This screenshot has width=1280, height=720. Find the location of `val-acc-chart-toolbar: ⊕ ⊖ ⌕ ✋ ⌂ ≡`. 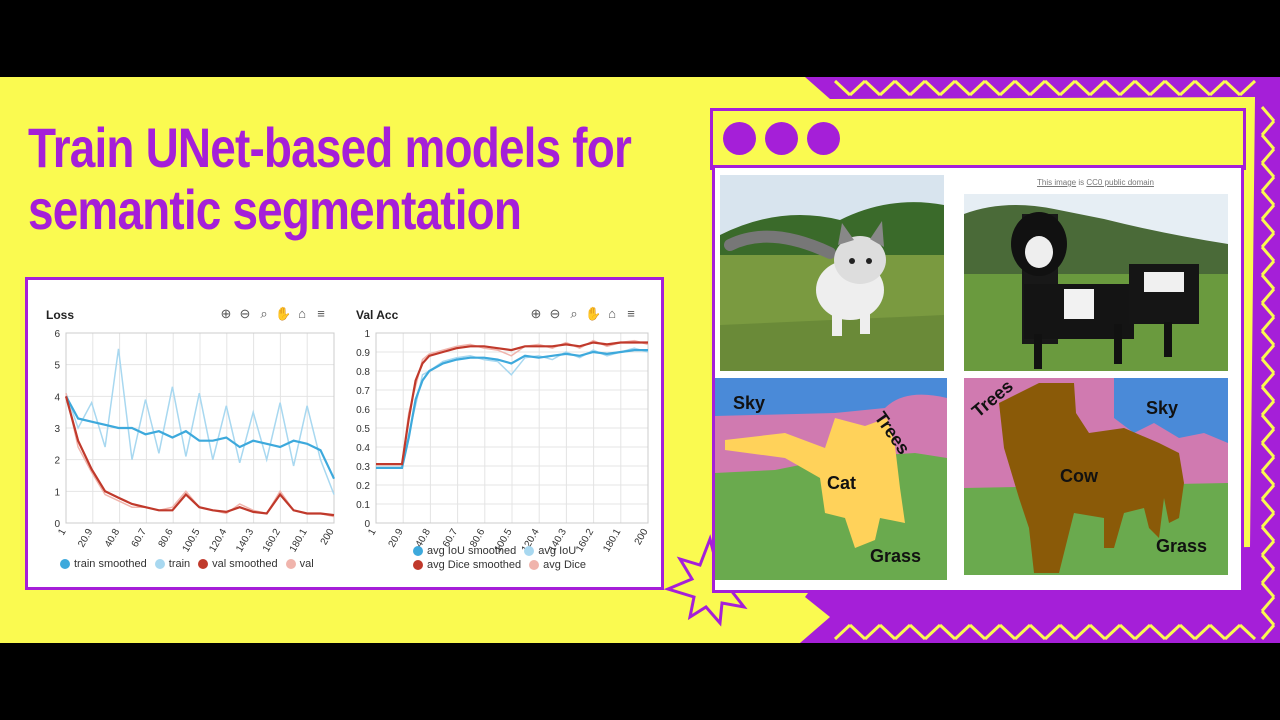

val-acc-chart-toolbar: ⊕ ⊖ ⌕ ✋ ⌂ ≡ is located at coordinates (583, 314).